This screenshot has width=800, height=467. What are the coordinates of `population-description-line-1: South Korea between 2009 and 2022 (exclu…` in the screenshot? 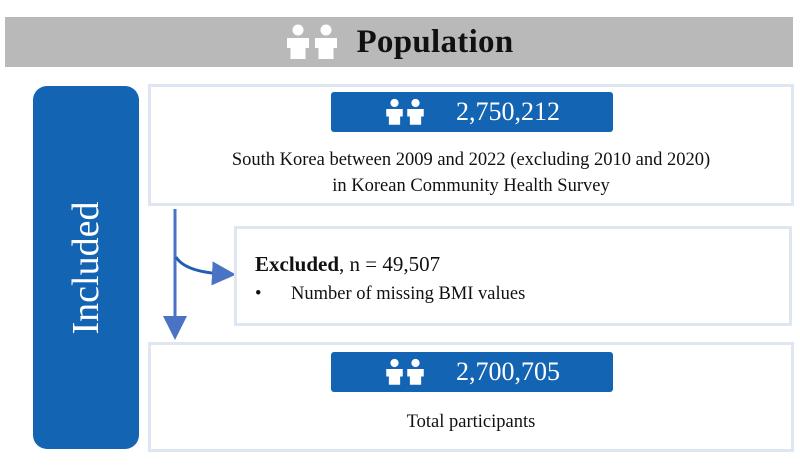 It's located at (471, 160).